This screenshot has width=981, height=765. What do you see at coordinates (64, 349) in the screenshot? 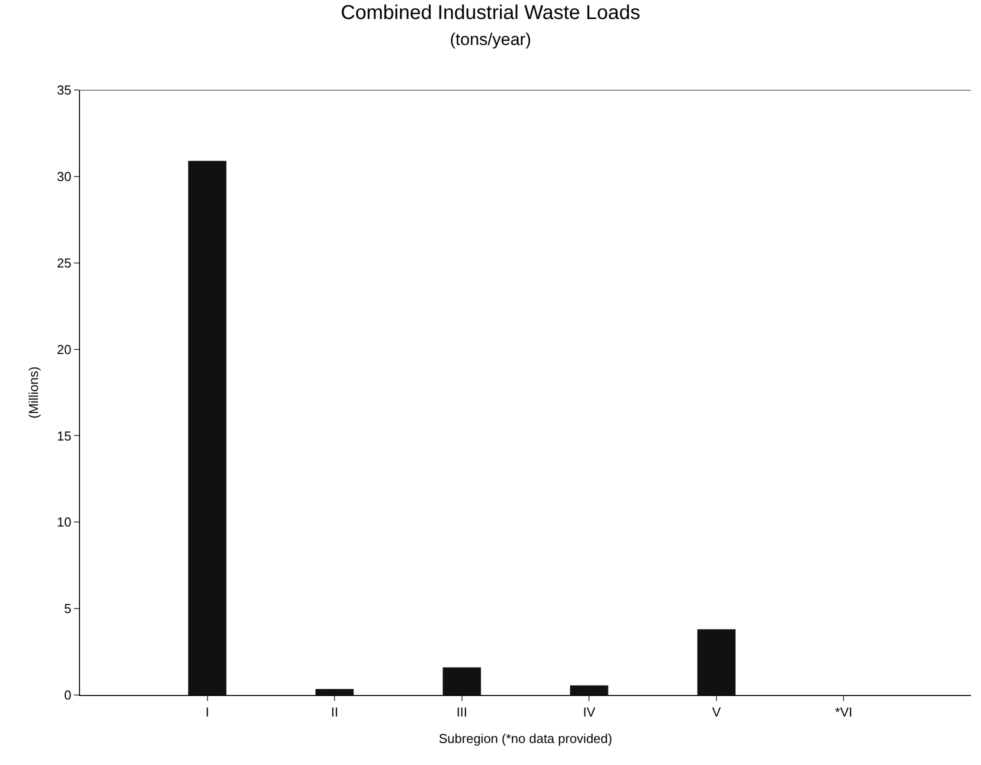
I see `y-tick-label: 20` at bounding box center [64, 349].